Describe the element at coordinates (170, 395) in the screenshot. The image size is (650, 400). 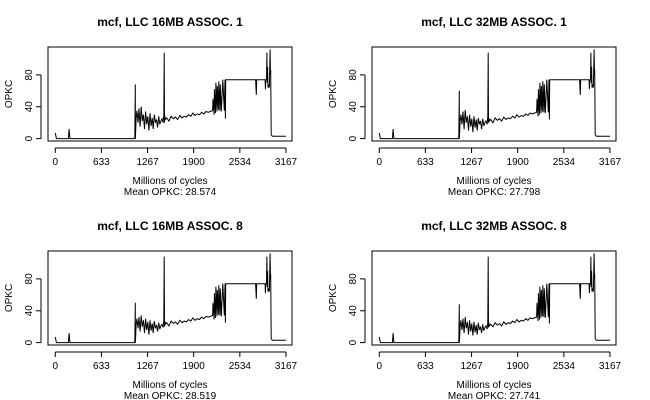
I see `mean-opkc-label: Mean OPKC: 28.519` at that location.